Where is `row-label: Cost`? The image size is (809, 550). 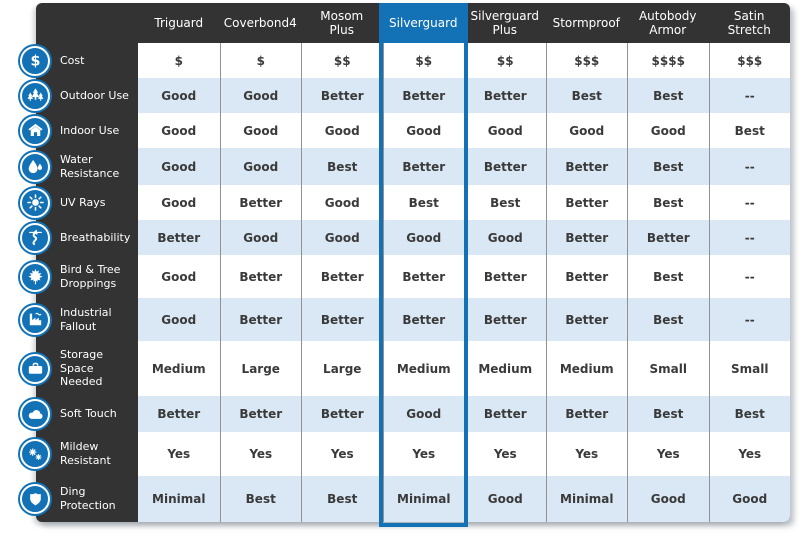 row-label: Cost is located at coordinates (72, 60).